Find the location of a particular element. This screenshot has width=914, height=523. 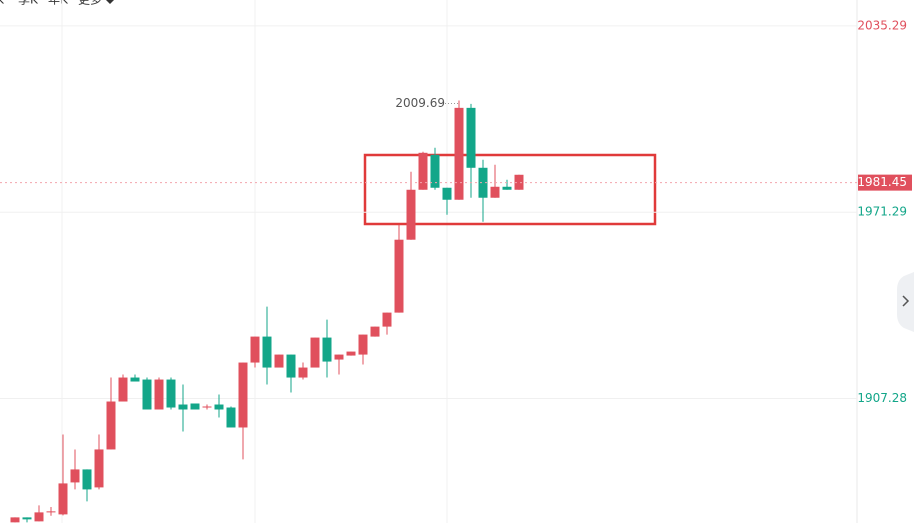

side-button-icon is located at coordinates (906, 301).